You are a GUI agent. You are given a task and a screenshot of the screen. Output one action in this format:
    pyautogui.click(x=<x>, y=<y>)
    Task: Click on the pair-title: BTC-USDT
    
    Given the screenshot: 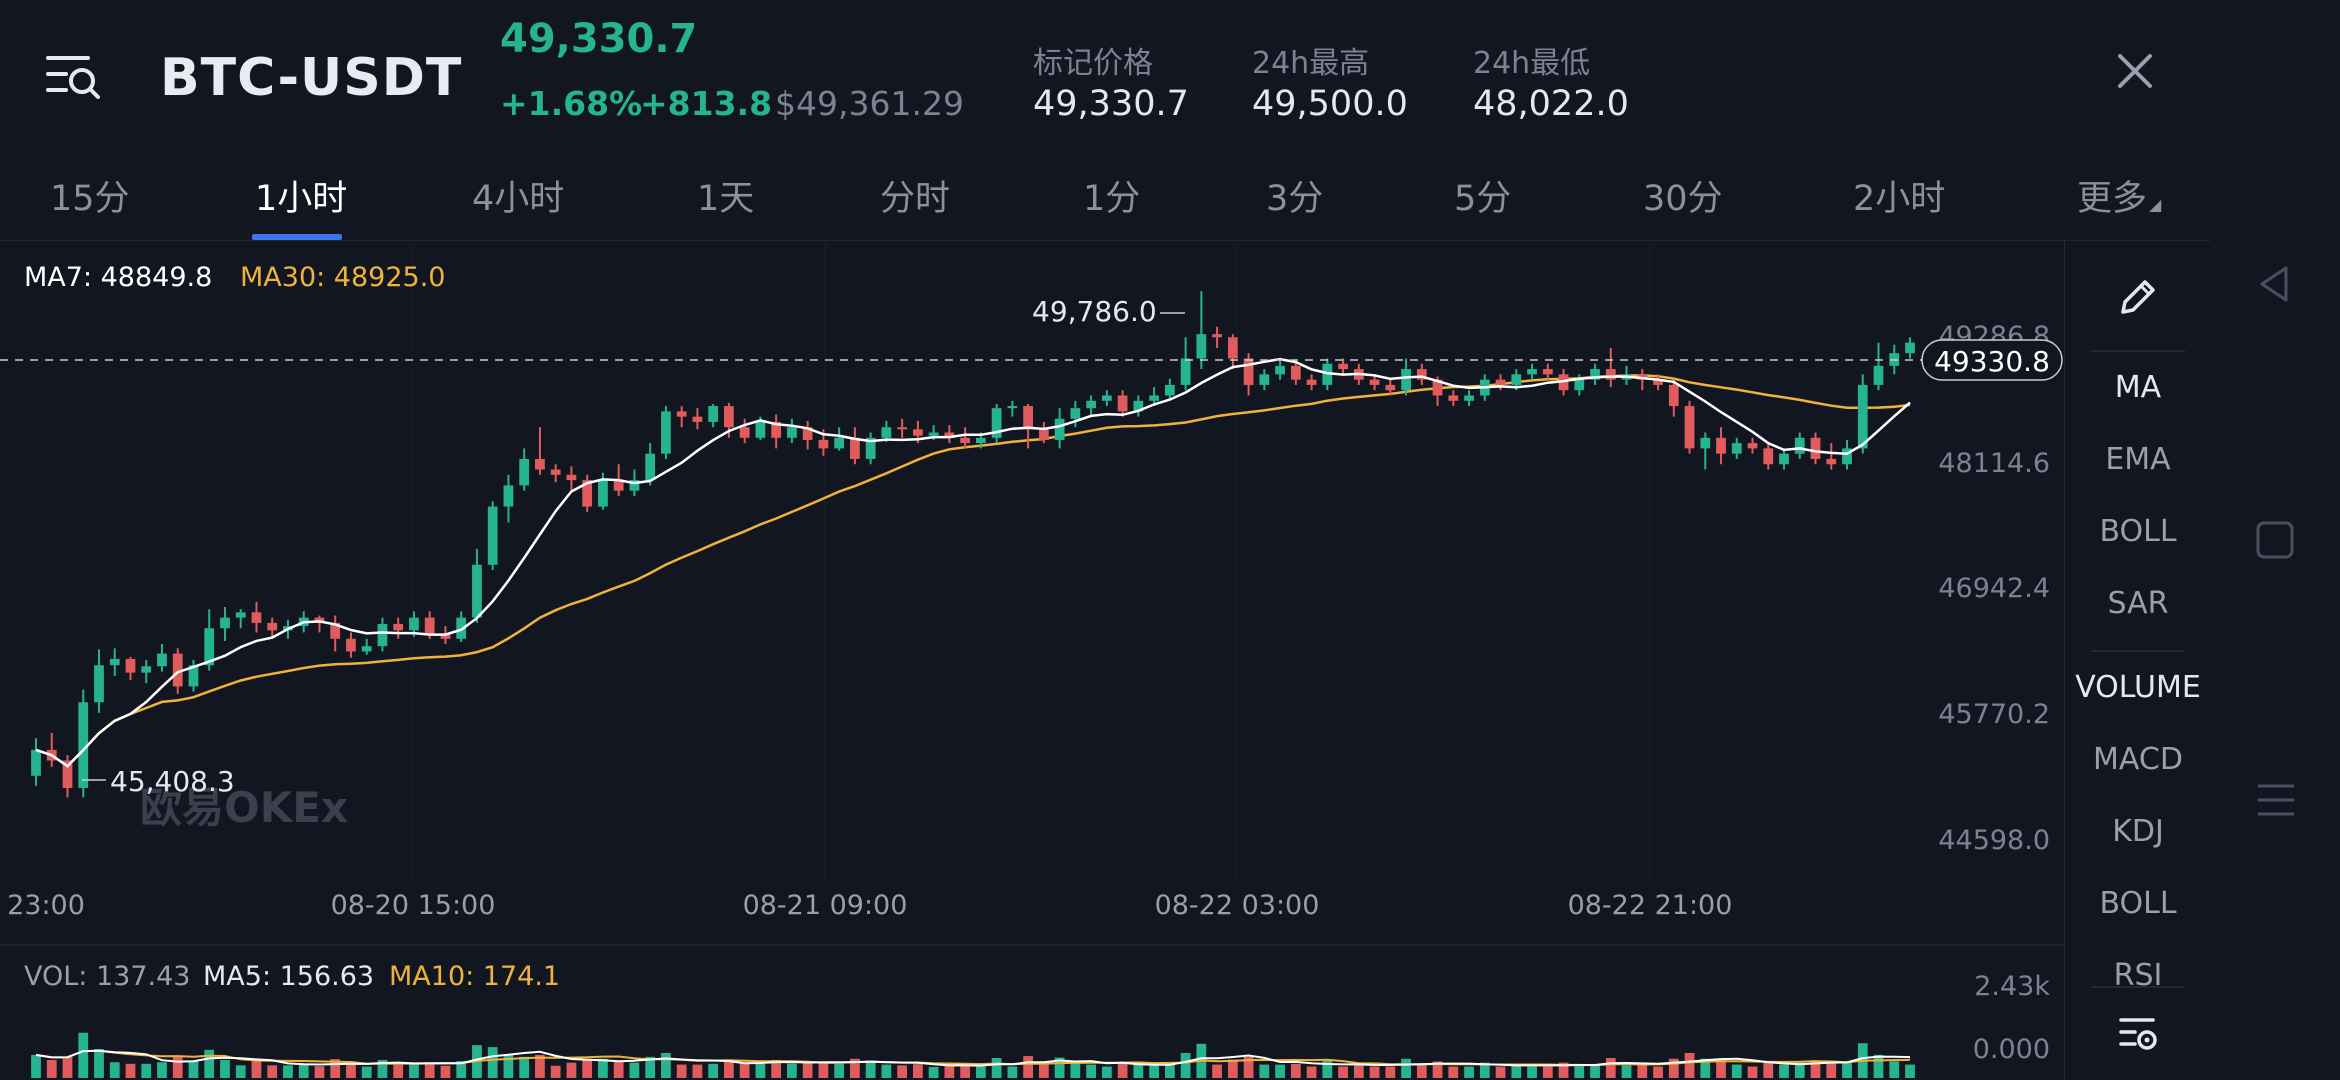 What is the action you would take?
    pyautogui.click(x=311, y=78)
    